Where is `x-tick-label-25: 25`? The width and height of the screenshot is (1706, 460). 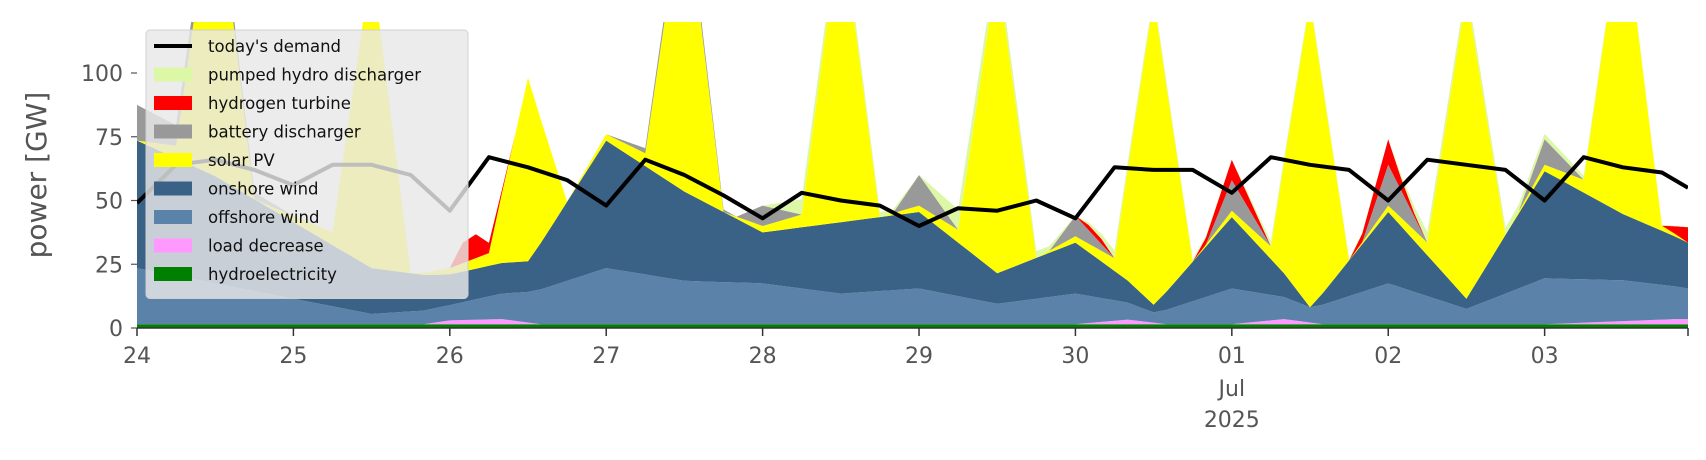
x-tick-label-25: 25 is located at coordinates (293, 356).